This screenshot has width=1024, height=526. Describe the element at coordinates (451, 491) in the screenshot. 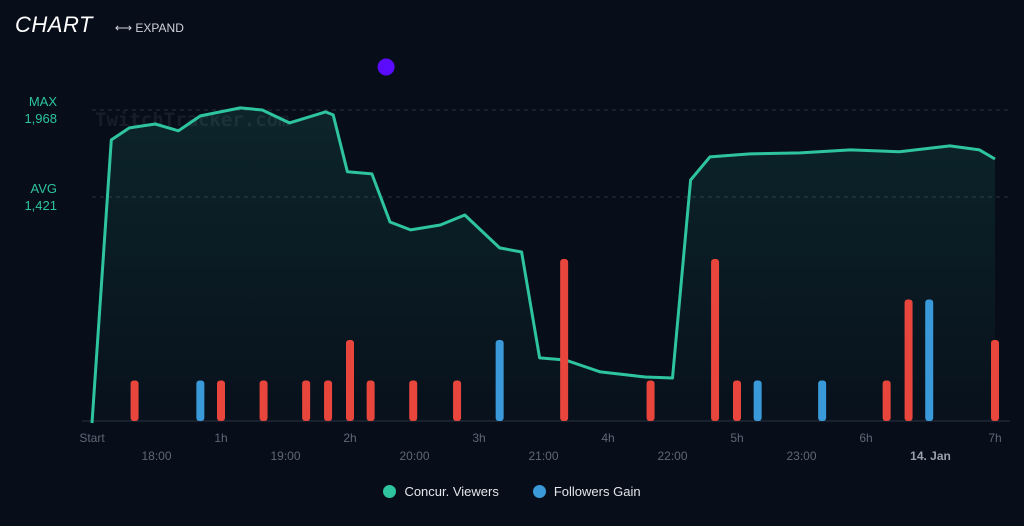

I see `legend-label: Concur. Viewers` at that location.